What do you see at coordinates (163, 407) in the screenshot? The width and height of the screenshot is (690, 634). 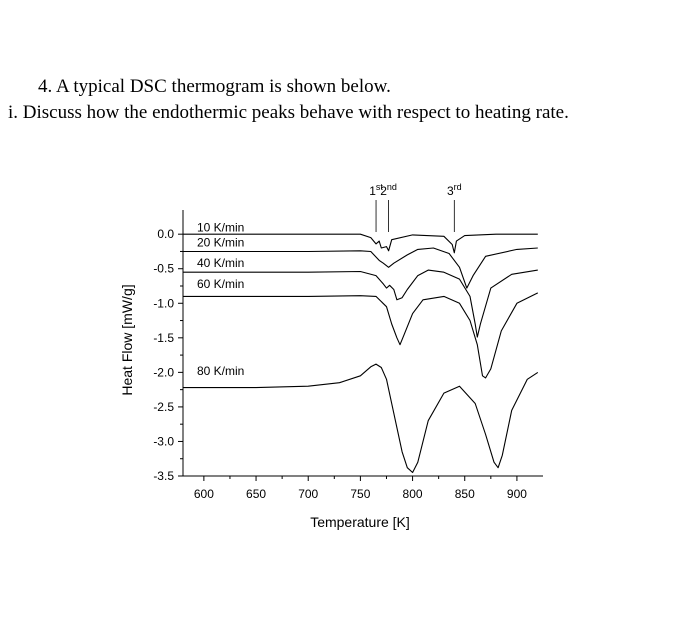 I see `y-tick-label: -2.5` at bounding box center [163, 407].